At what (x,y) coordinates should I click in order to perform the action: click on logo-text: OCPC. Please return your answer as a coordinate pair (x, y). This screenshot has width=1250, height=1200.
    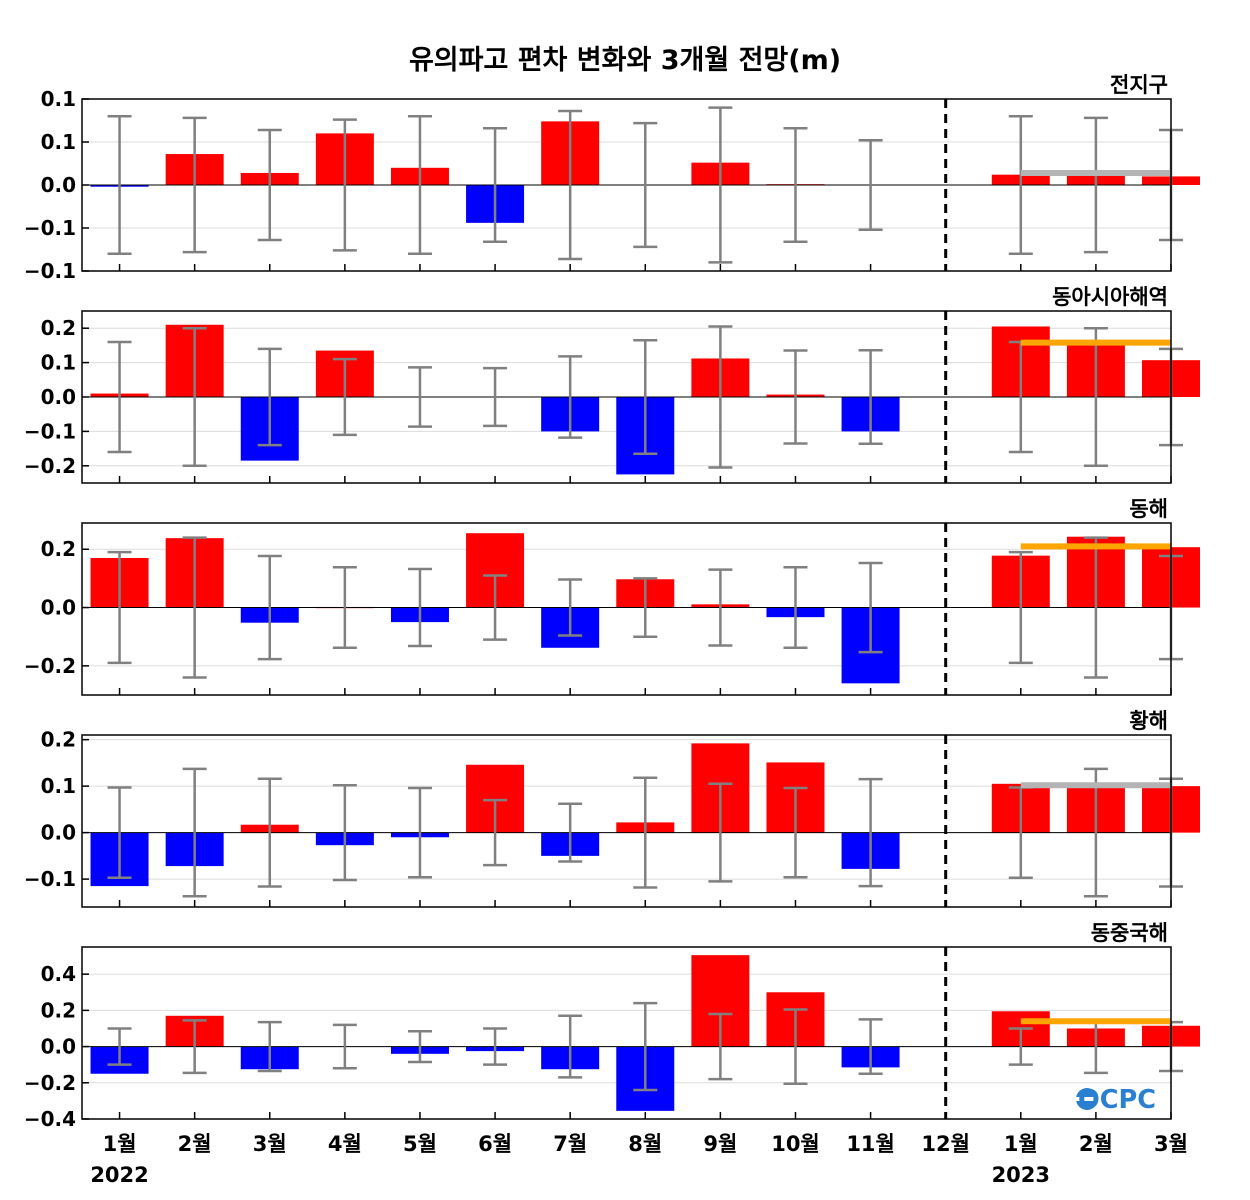
    Looking at the image, I should click on (1117, 1100).